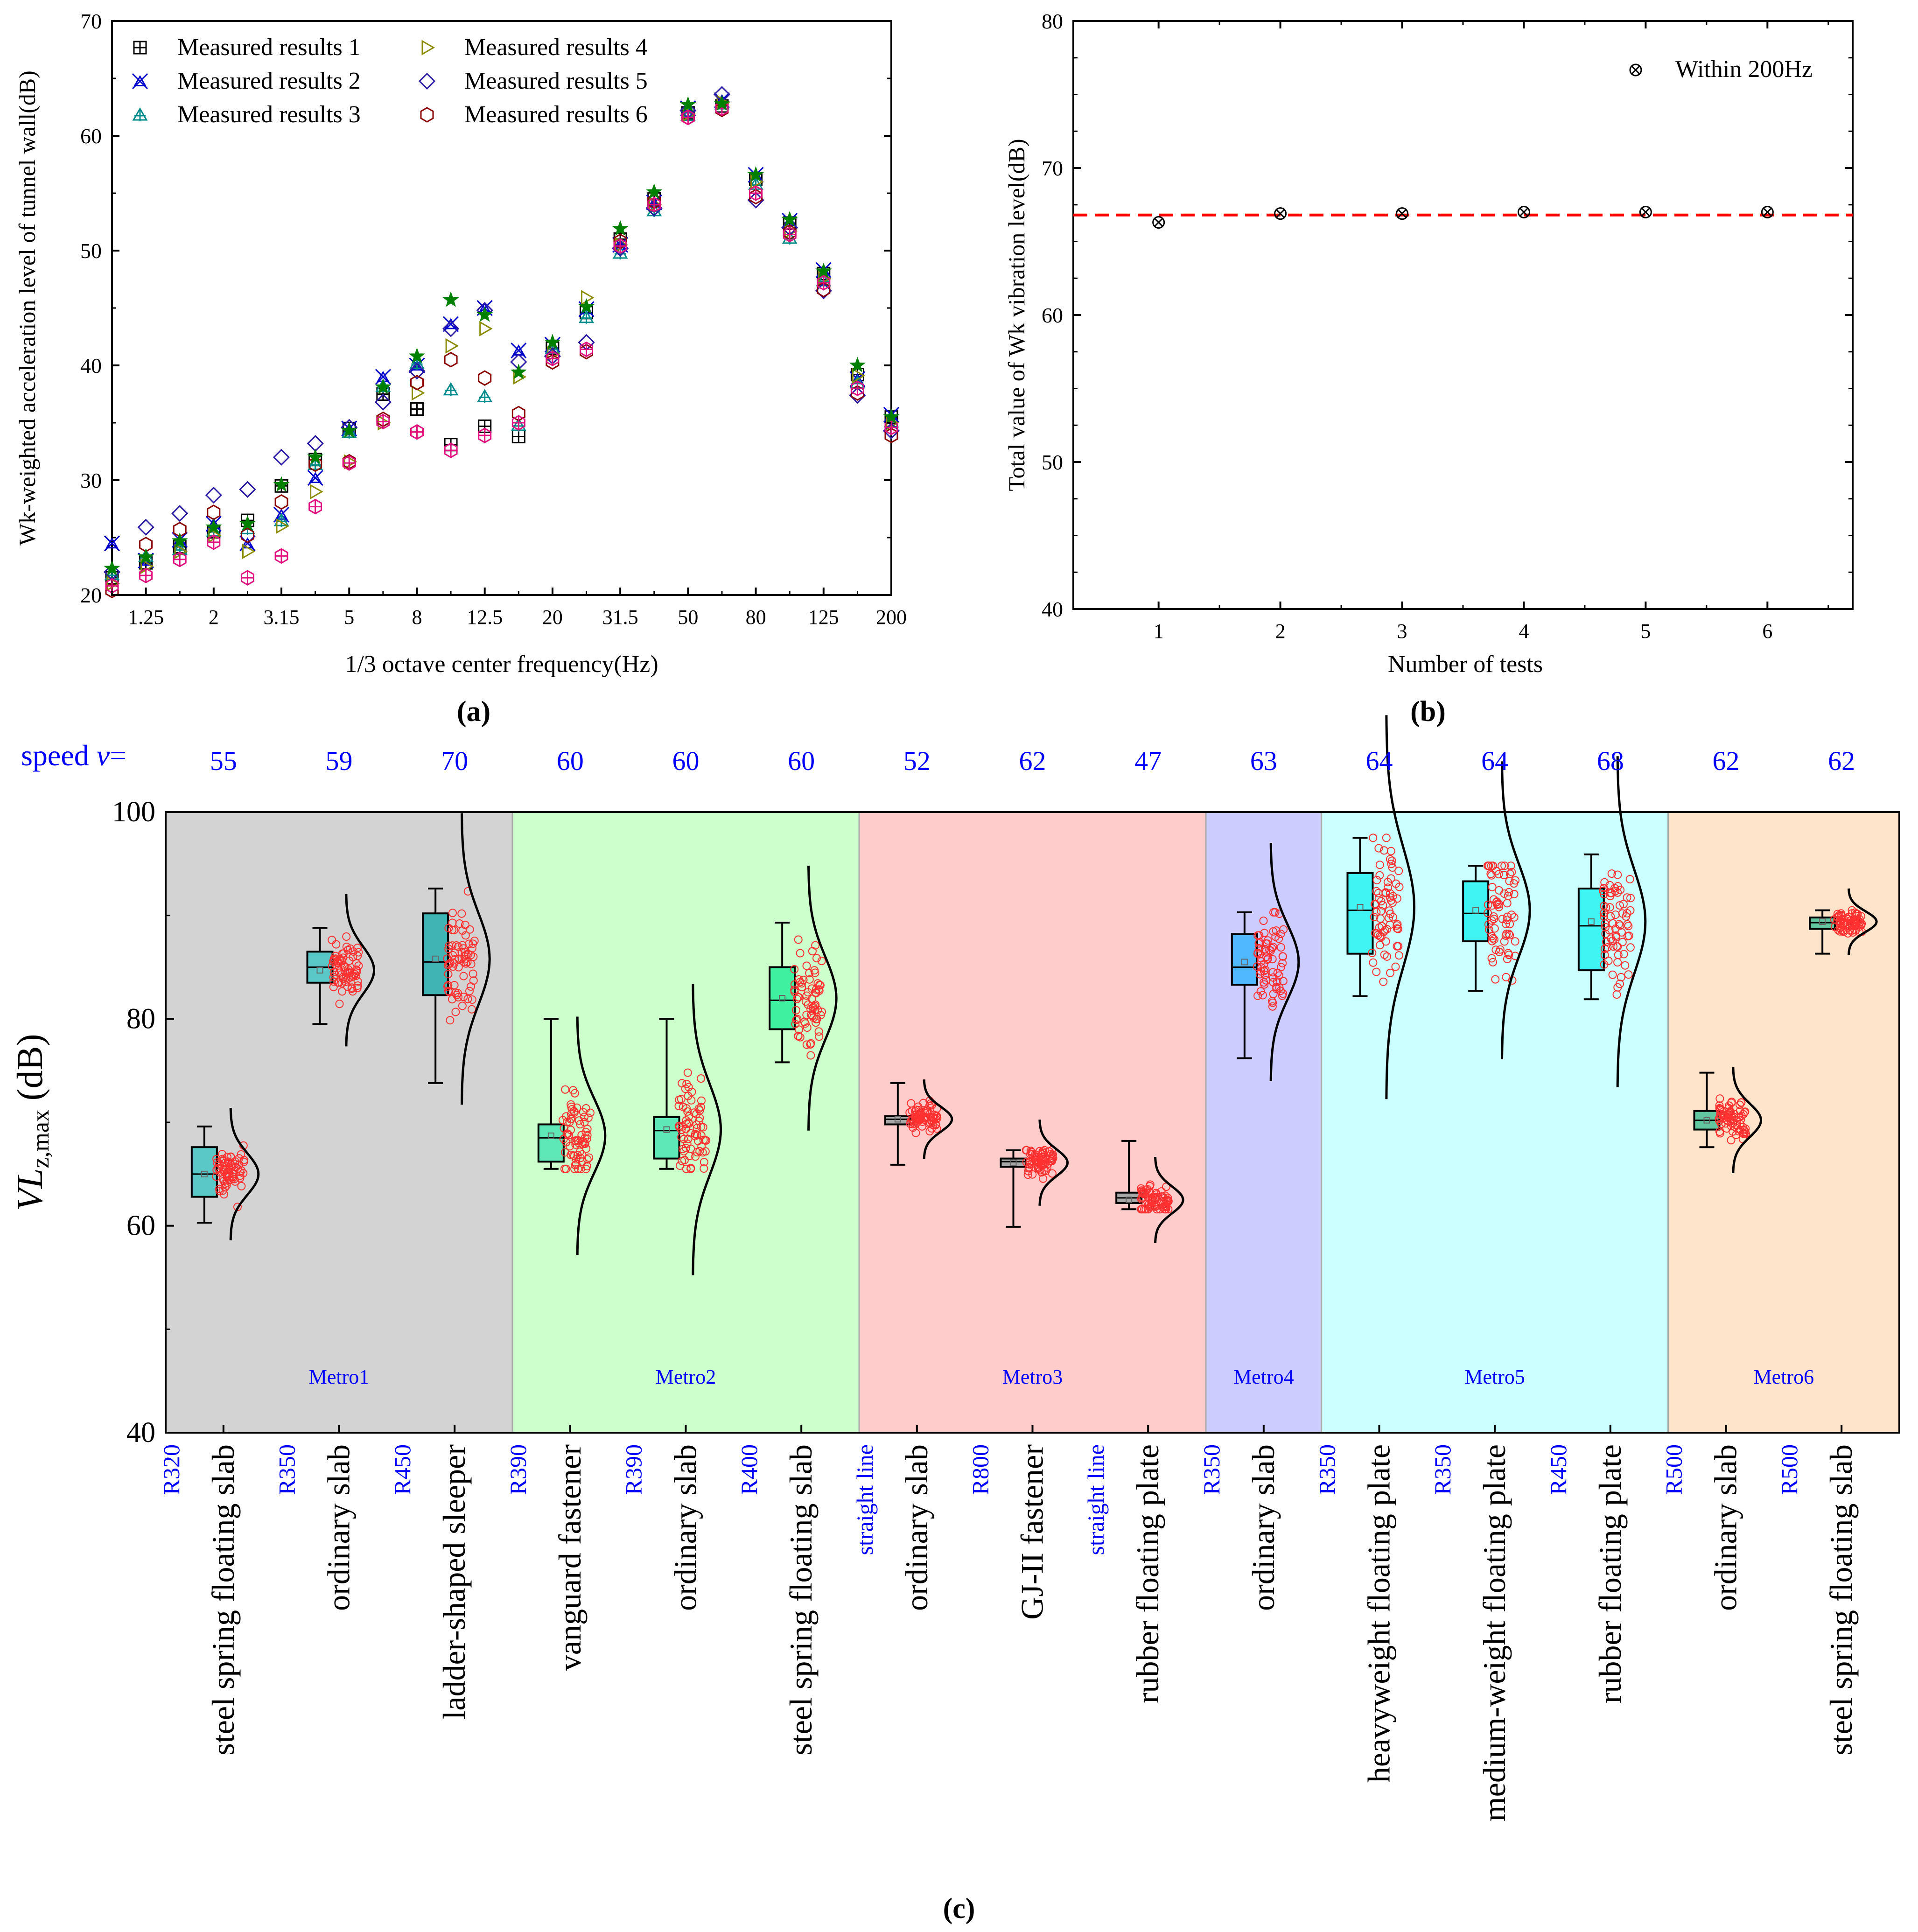 The width and height of the screenshot is (1918, 1932). What do you see at coordinates (91, 480) in the screenshot?
I see `panel-a-y-tick-label: 30` at bounding box center [91, 480].